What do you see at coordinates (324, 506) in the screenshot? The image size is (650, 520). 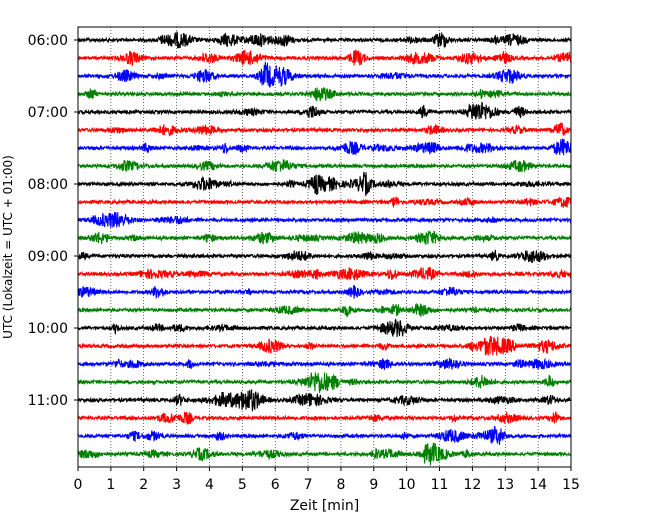 I see `x-axis-title: Zeit [min]` at bounding box center [324, 506].